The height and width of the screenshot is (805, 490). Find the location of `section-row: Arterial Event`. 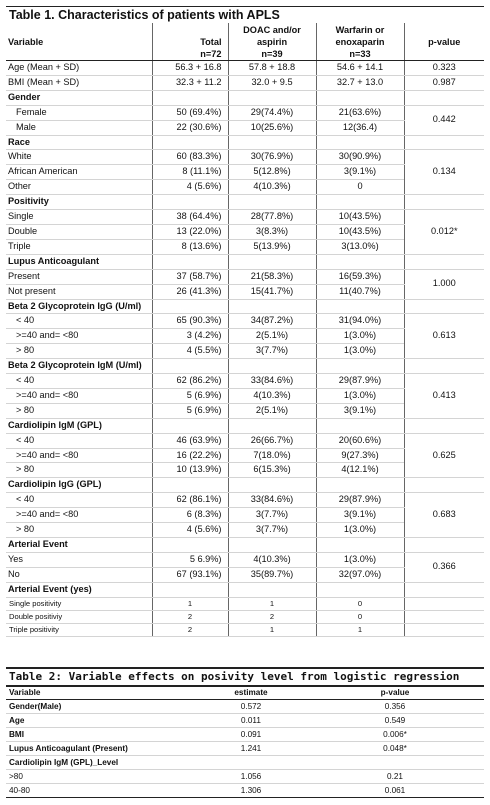

section-row: Arterial Event is located at coordinates (245, 545).